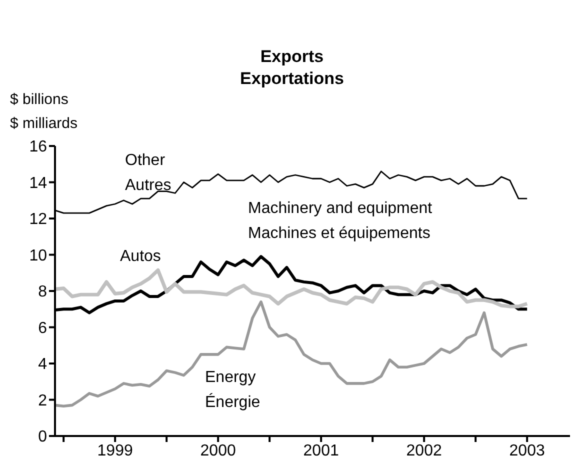  Describe the element at coordinates (43, 365) in the screenshot. I see `y-tick-label: 4` at that location.